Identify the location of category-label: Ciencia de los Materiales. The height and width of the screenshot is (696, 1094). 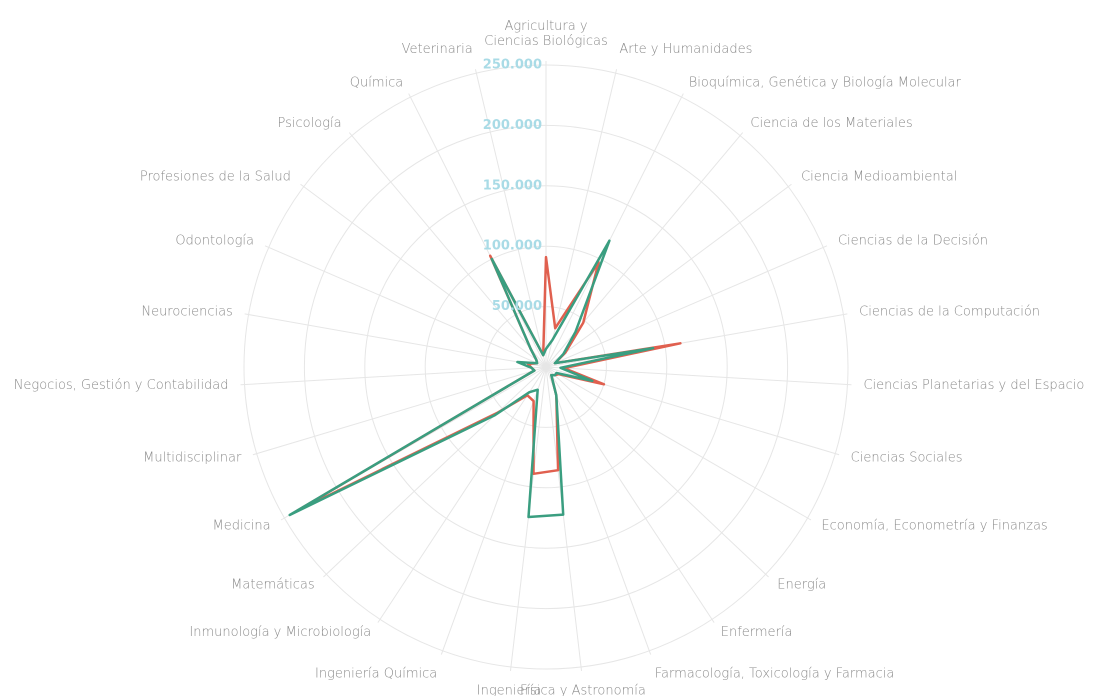
(831, 123).